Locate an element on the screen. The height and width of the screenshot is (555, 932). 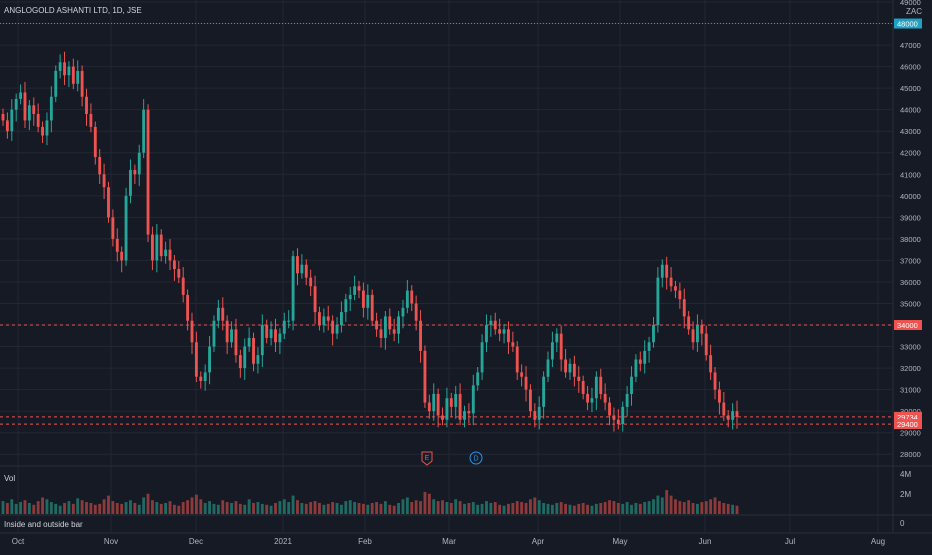
y-tick-label: 46000 is located at coordinates (910, 67).